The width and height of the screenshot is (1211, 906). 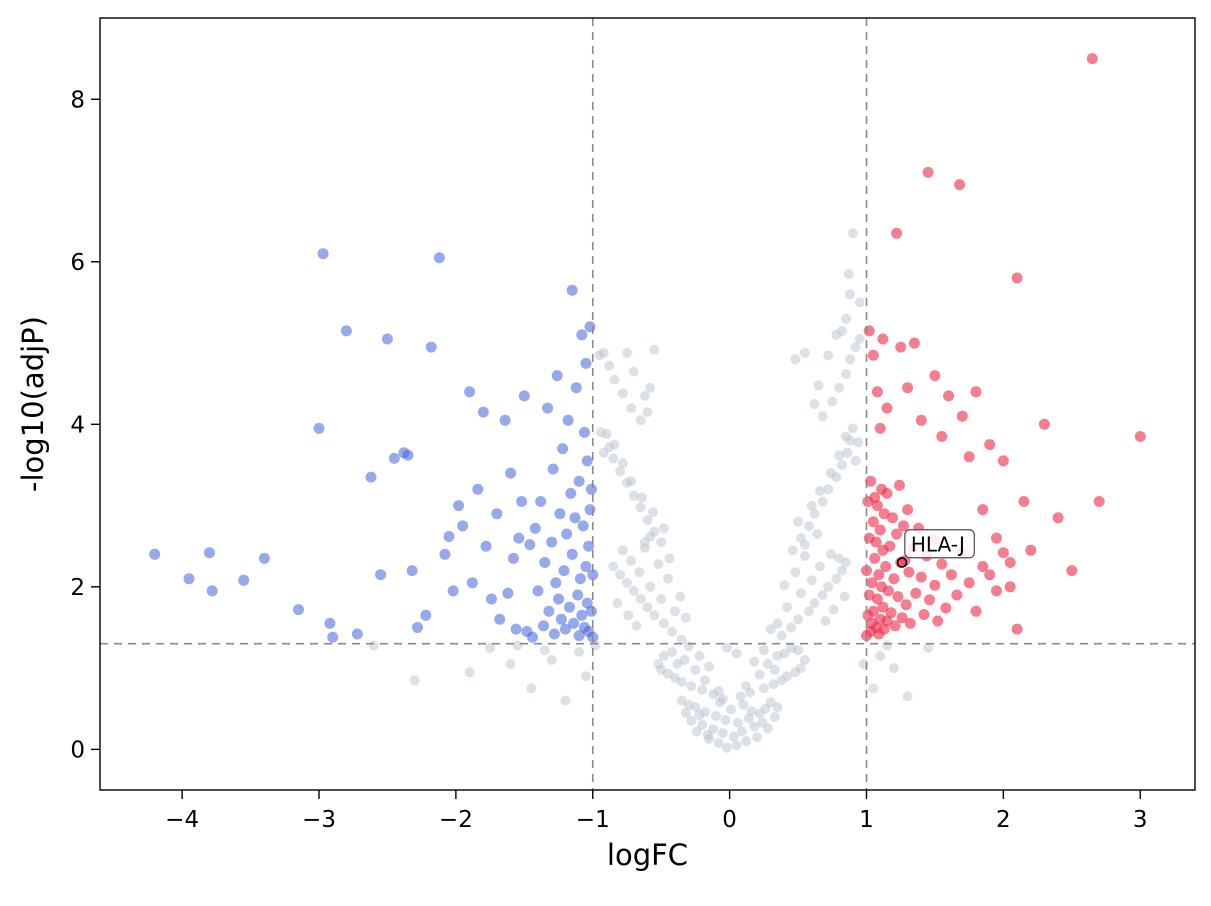 I want to click on x-tick-label: 0, so click(x=729, y=820).